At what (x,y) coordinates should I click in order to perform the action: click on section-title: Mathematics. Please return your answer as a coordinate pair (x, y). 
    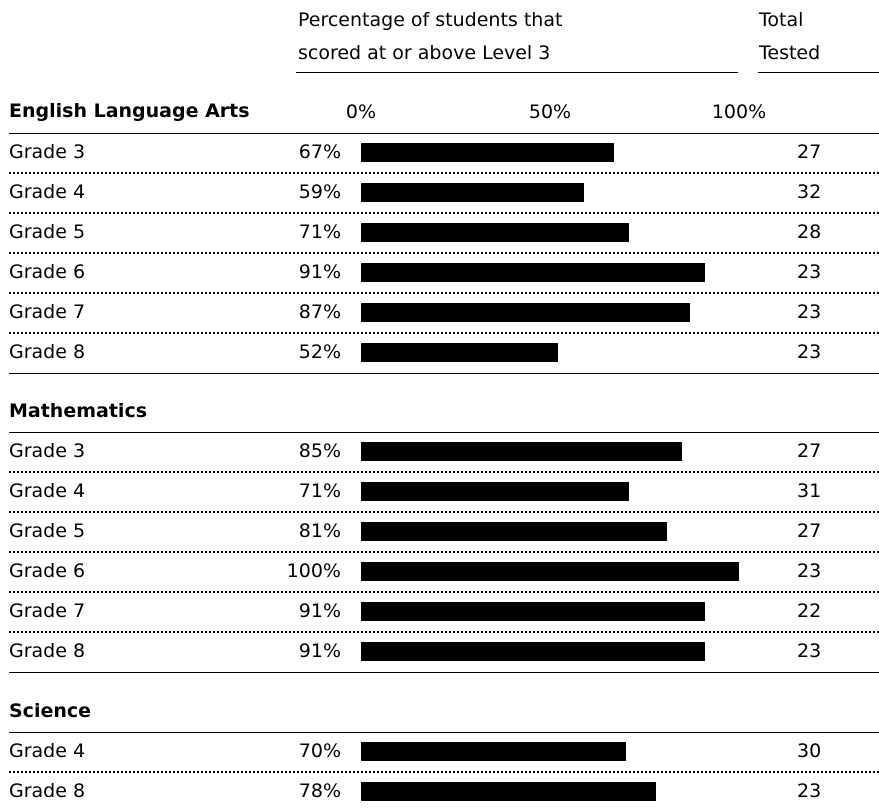
    Looking at the image, I should click on (78, 411).